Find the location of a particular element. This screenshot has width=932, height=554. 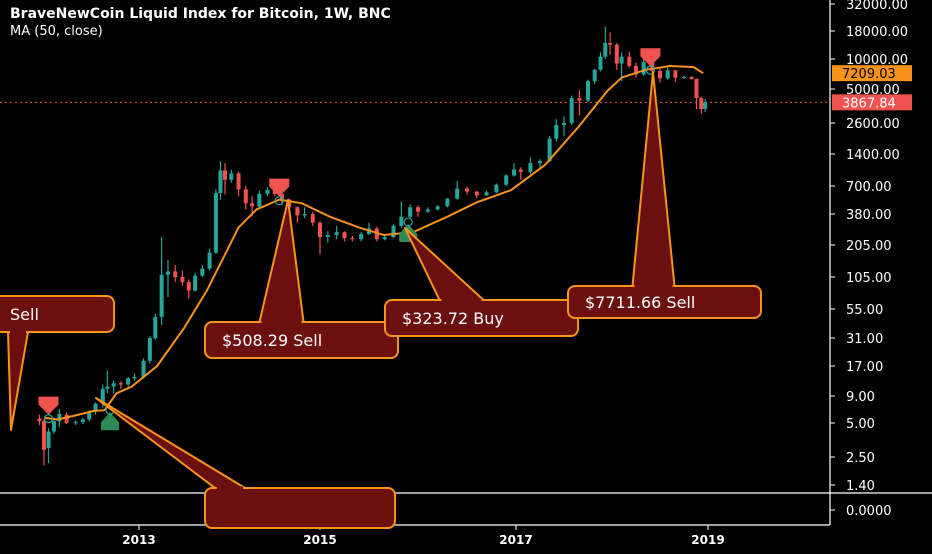

y-tick-label: 1400.00 is located at coordinates (873, 155).